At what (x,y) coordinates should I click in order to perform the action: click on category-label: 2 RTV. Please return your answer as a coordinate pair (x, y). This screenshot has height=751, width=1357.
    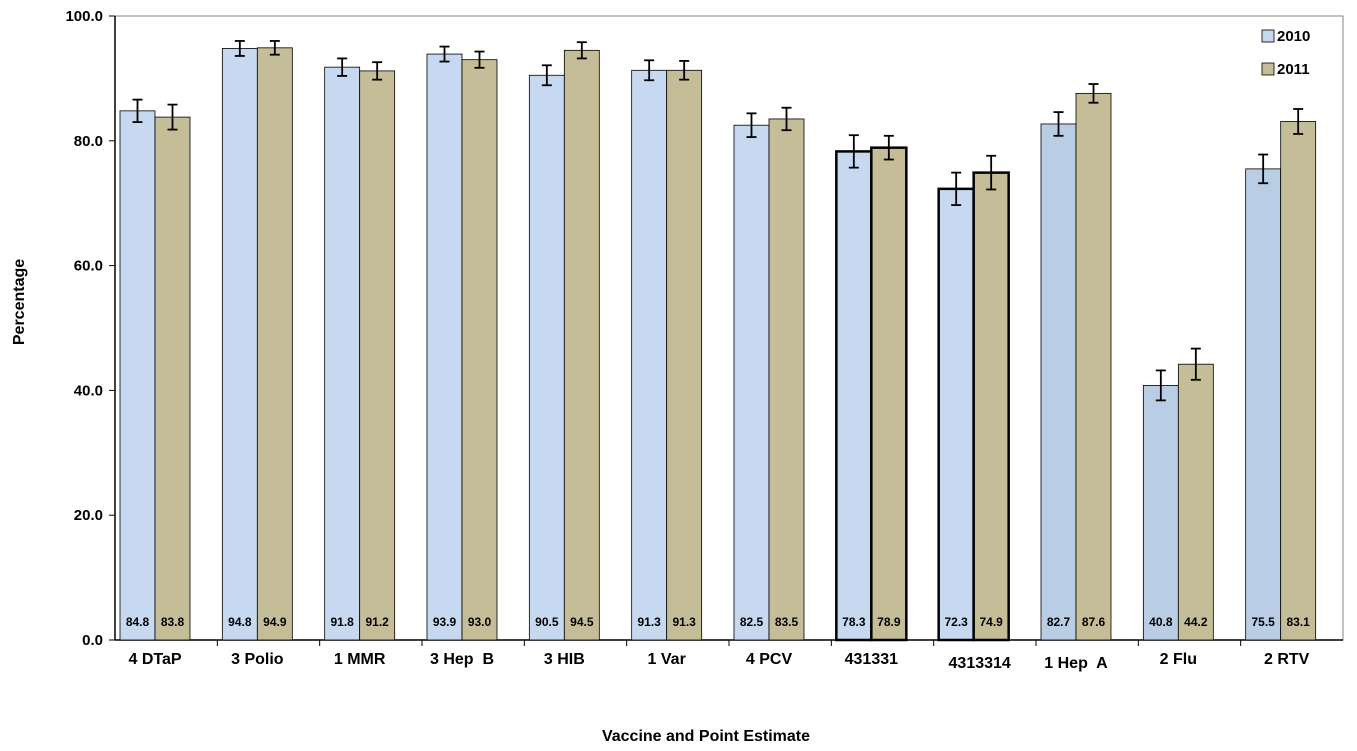
    Looking at the image, I should click on (1287, 659).